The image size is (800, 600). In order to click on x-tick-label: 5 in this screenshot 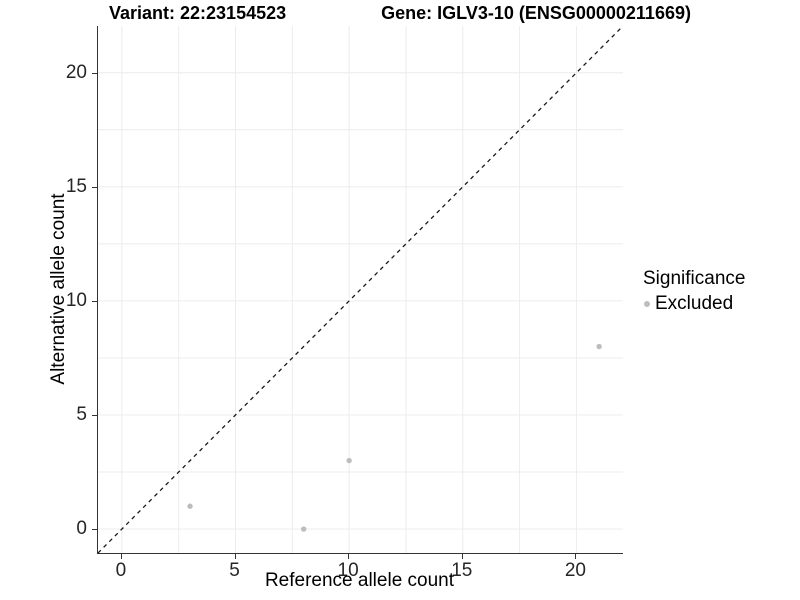, I will do `click(234, 570)`.